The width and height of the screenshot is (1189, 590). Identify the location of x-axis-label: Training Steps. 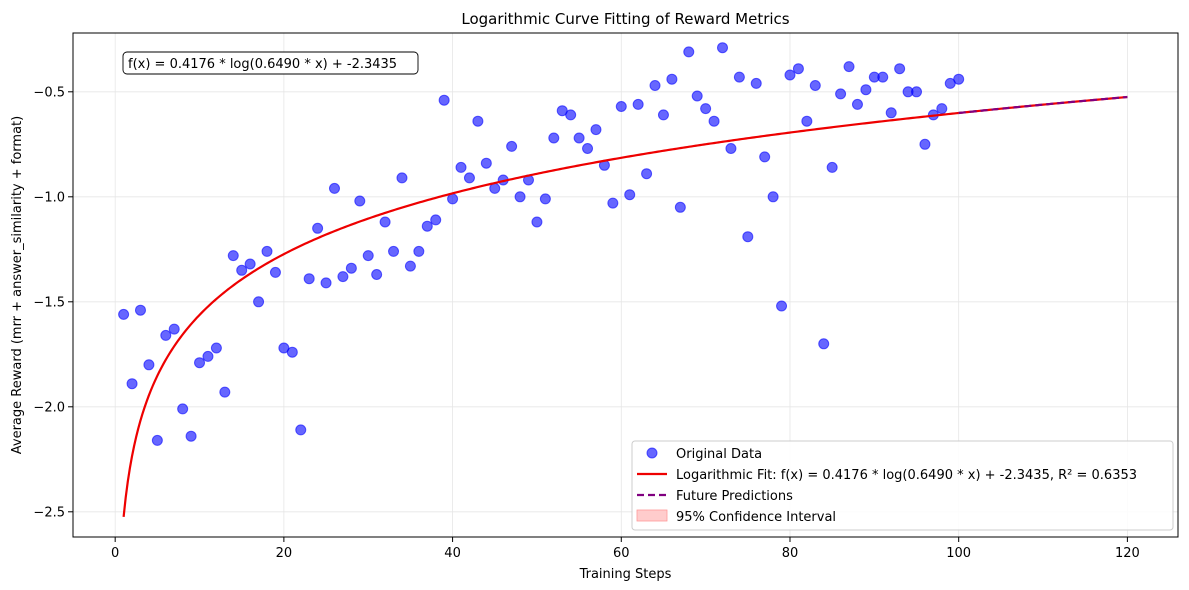
(625, 574).